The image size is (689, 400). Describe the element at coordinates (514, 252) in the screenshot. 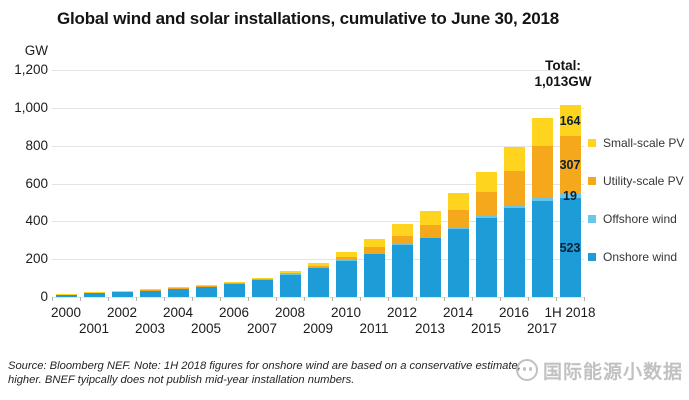

I see `bar-segment-2016-onshore-wind` at that location.